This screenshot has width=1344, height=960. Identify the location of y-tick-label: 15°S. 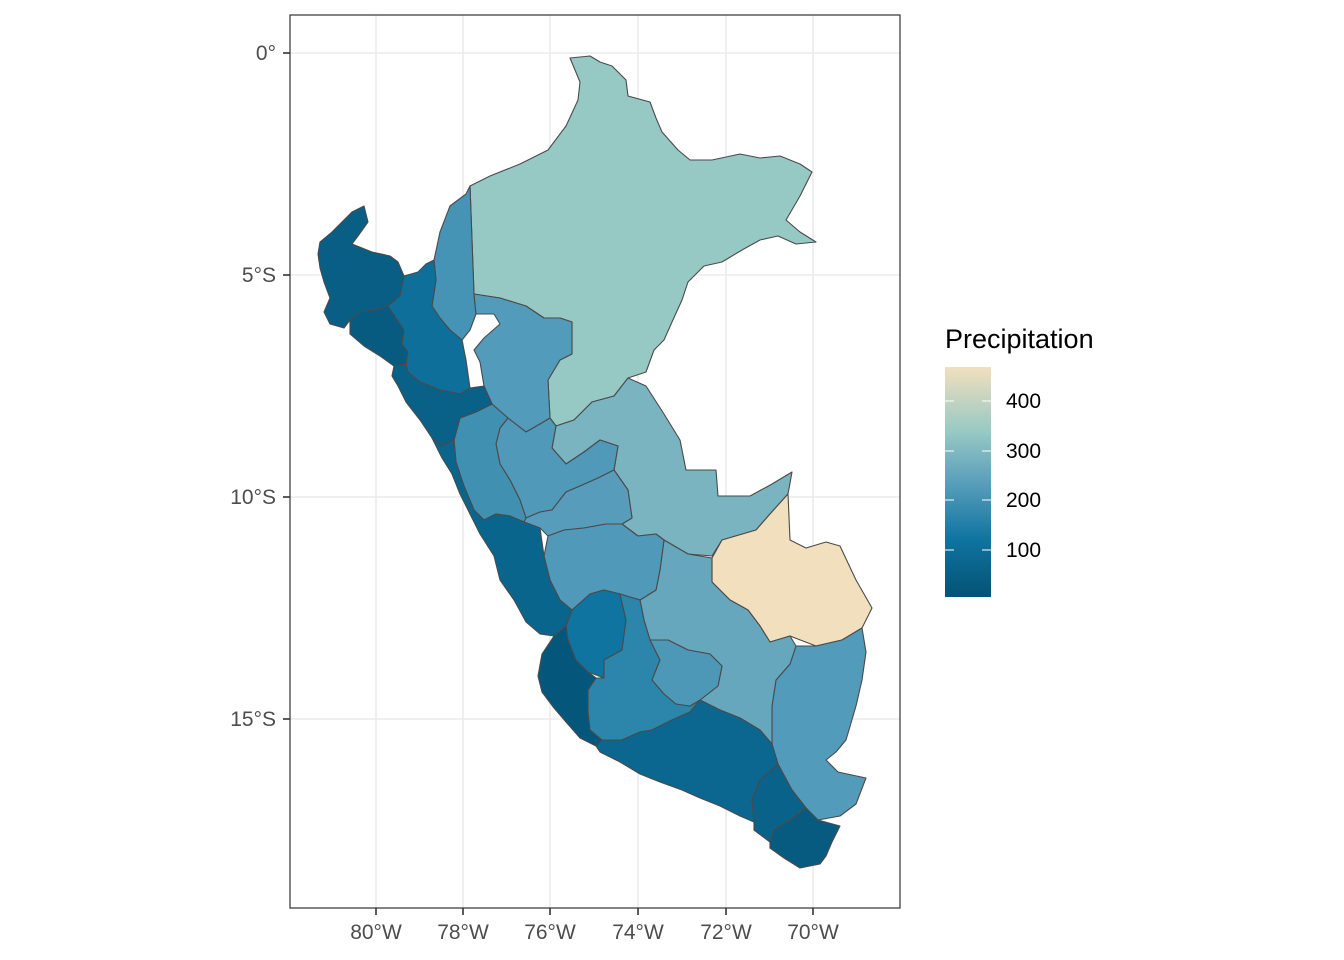
(253, 719).